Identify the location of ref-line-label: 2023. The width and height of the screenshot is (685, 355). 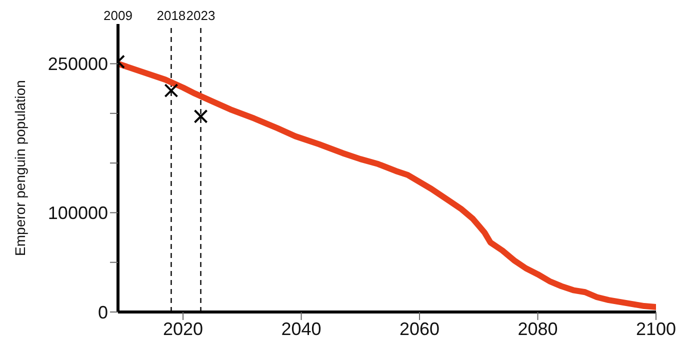
(201, 15).